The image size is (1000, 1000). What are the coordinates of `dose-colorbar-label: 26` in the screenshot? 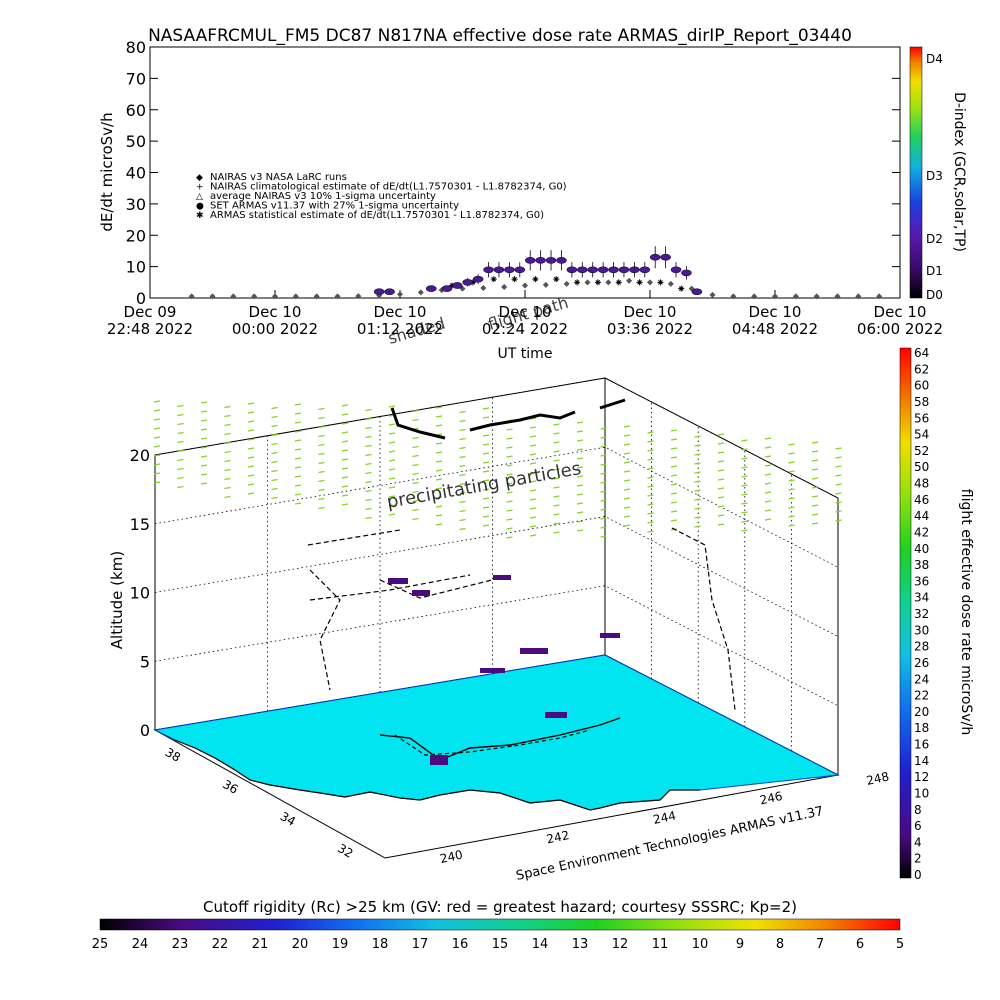 It's located at (921, 663).